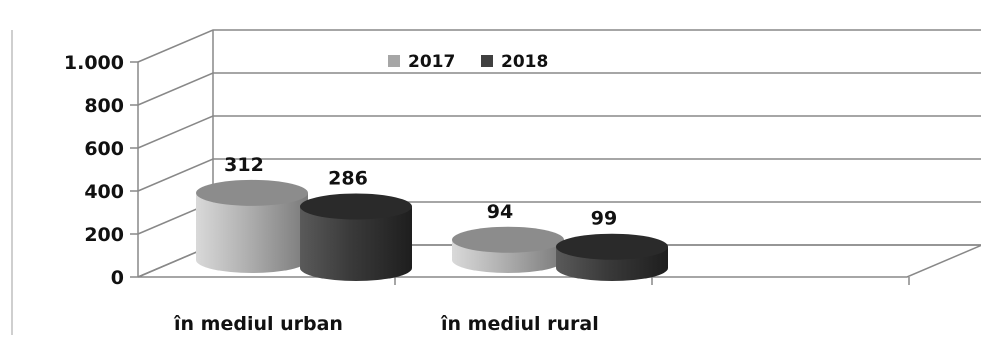 Image resolution: width=981 pixels, height=351 pixels. What do you see at coordinates (94, 63) in the screenshot?
I see `y-tick-label: 1.000` at bounding box center [94, 63].